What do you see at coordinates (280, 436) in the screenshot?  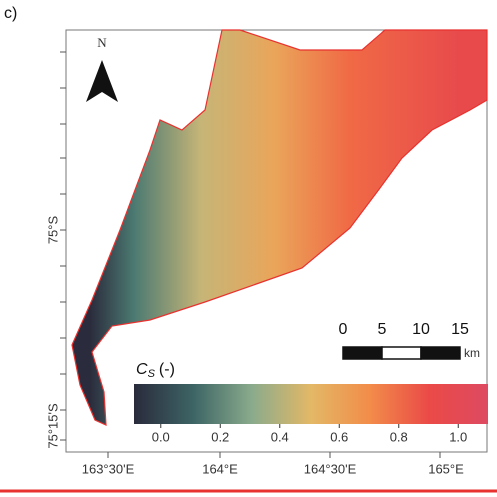 I see `colorbar-tick-label: 0.4` at bounding box center [280, 436].